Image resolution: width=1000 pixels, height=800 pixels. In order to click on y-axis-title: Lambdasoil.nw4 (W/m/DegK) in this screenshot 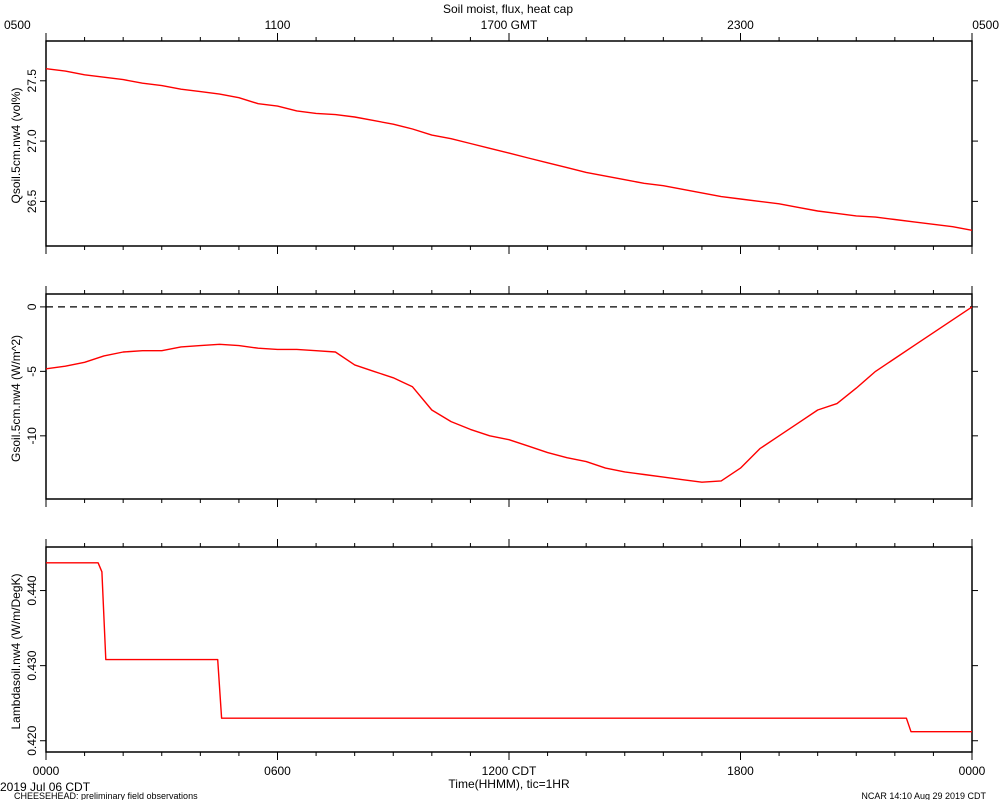, I will do `click(16, 651)`.